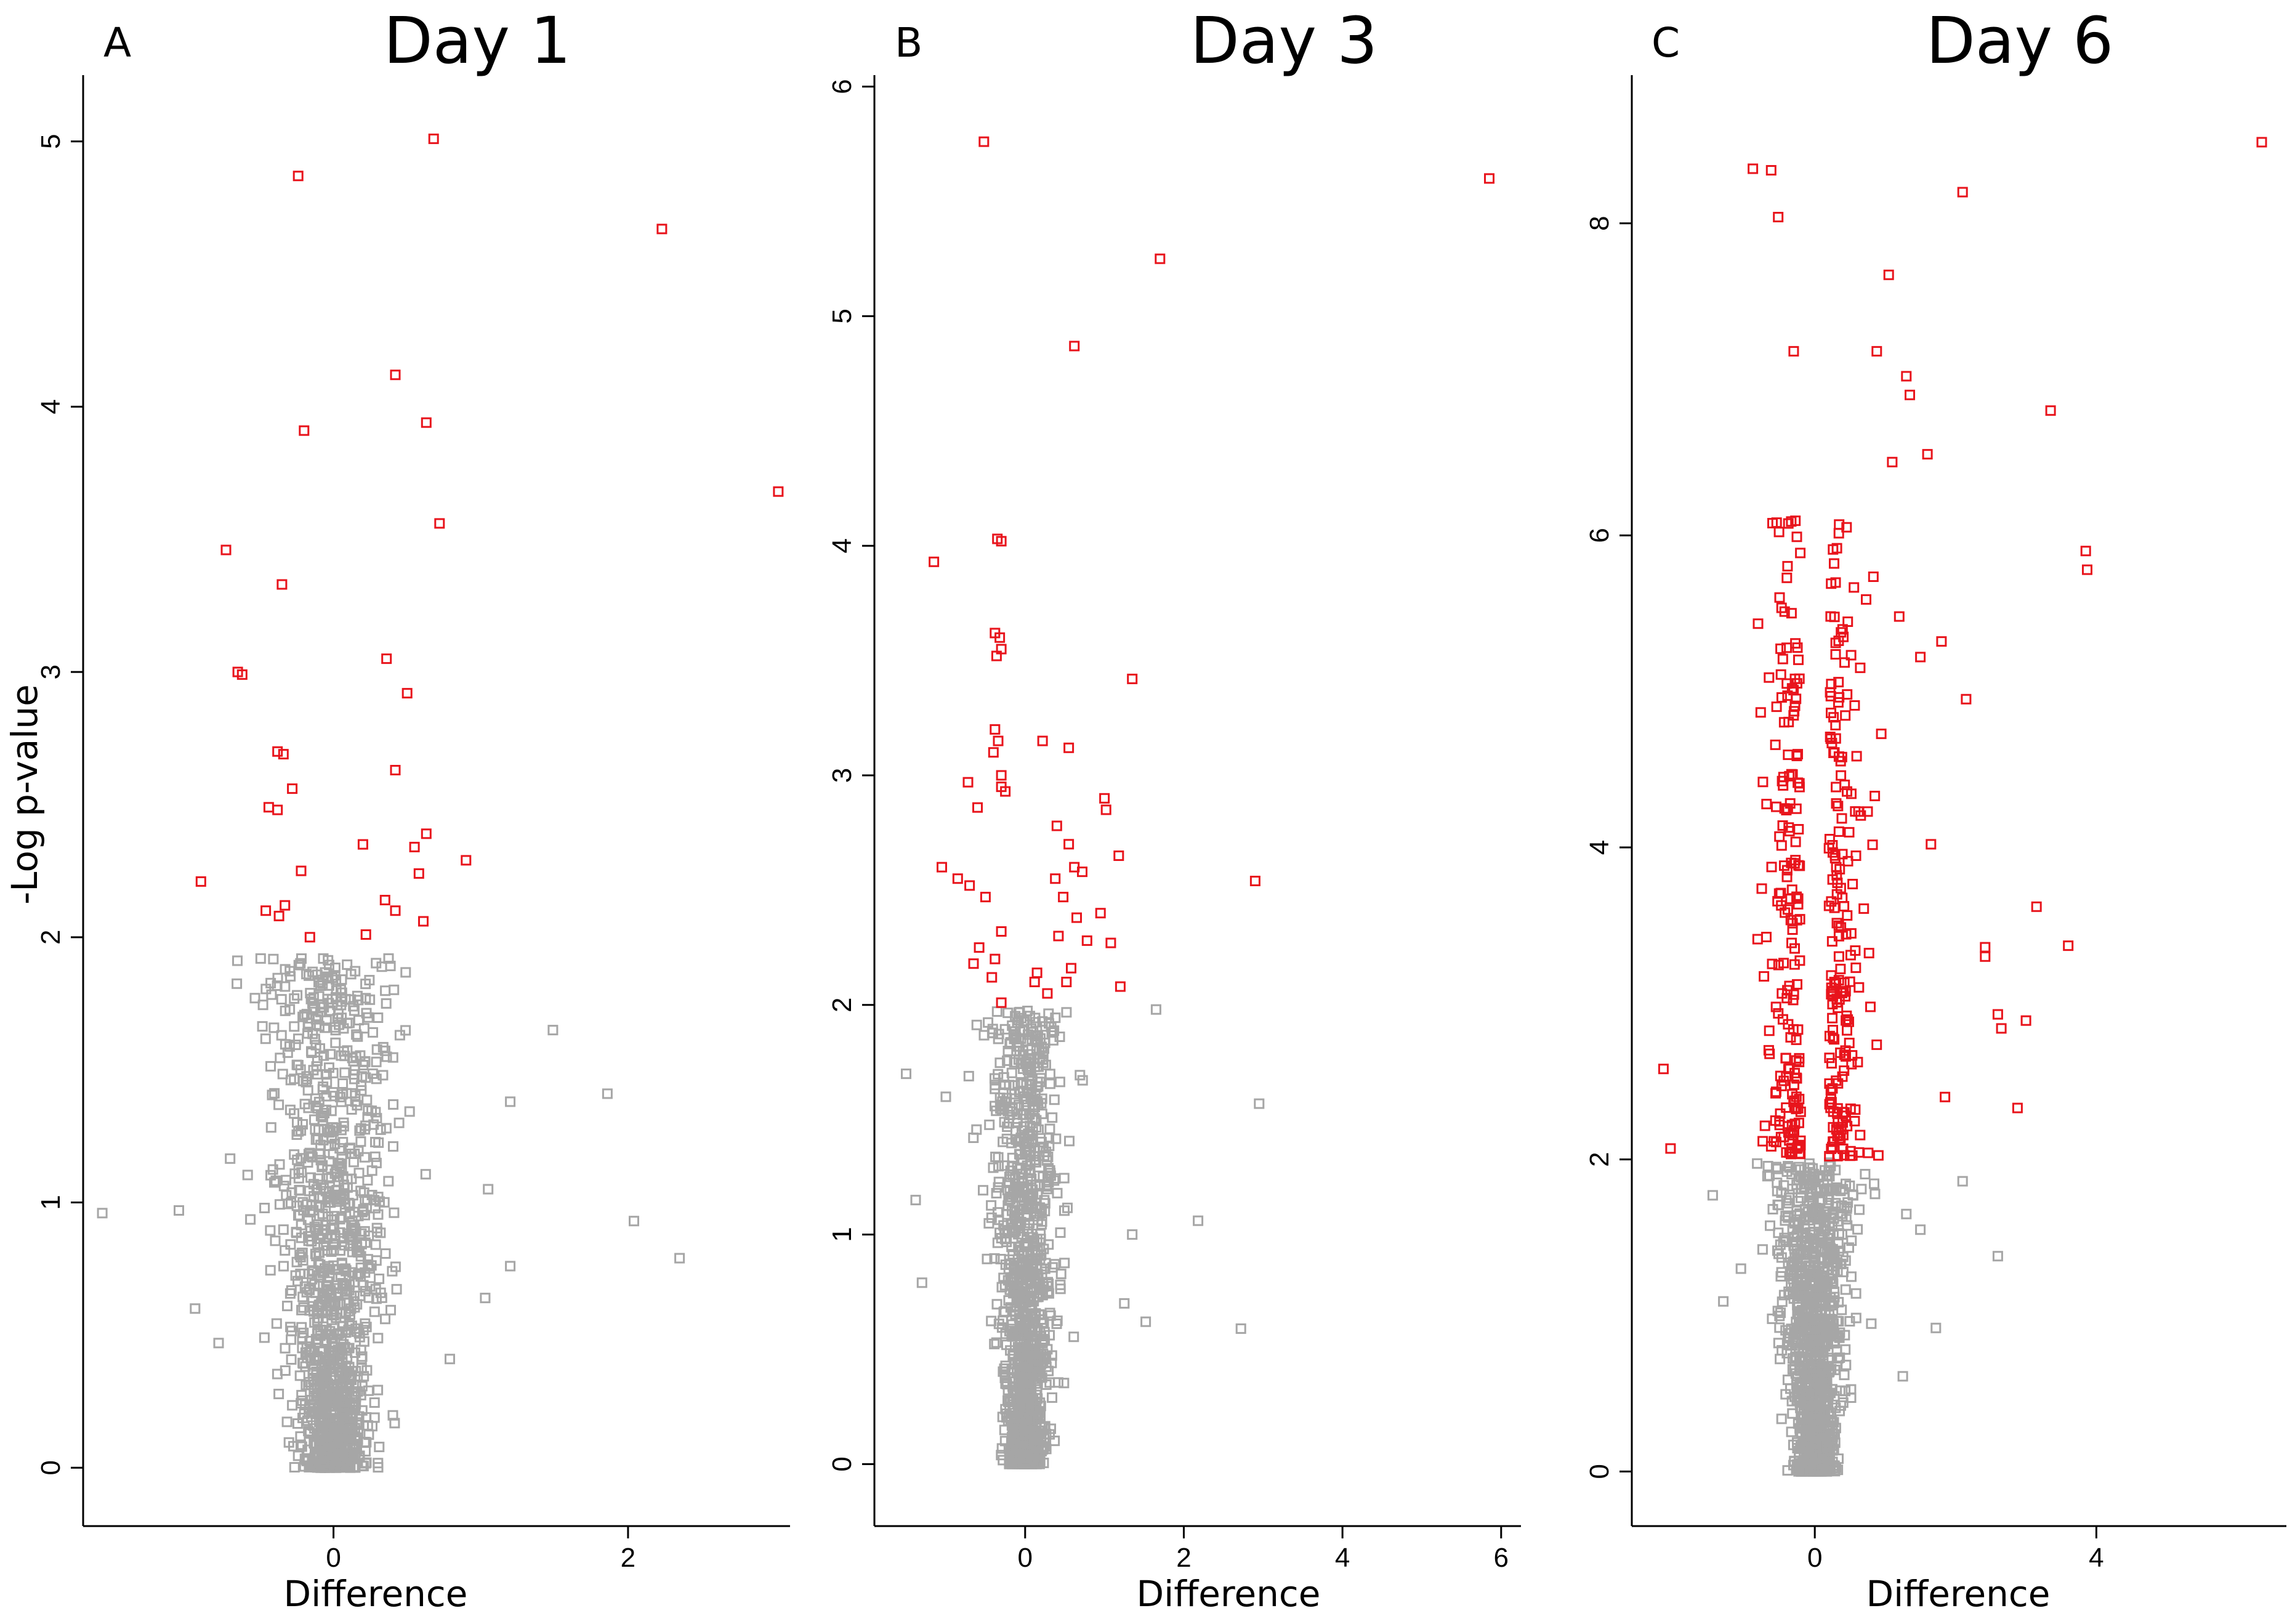 This screenshot has width=2295, height=1624. What do you see at coordinates (51, 406) in the screenshot?
I see `y-tick-label: 4` at bounding box center [51, 406].